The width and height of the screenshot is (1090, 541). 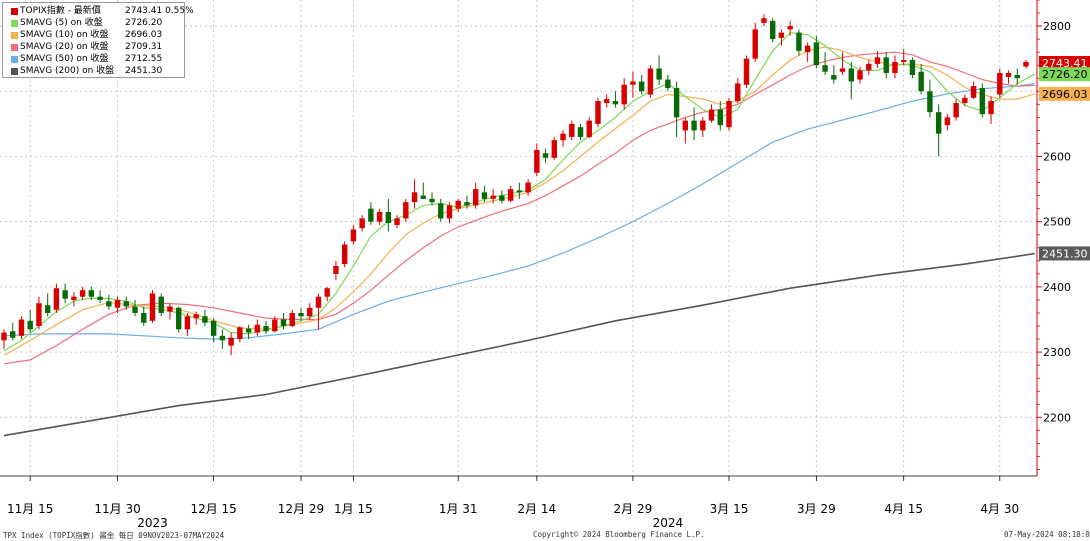 I want to click on footer-copyright: Copyright© 2024 Bloomberg Finance L.P., so click(x=619, y=534).